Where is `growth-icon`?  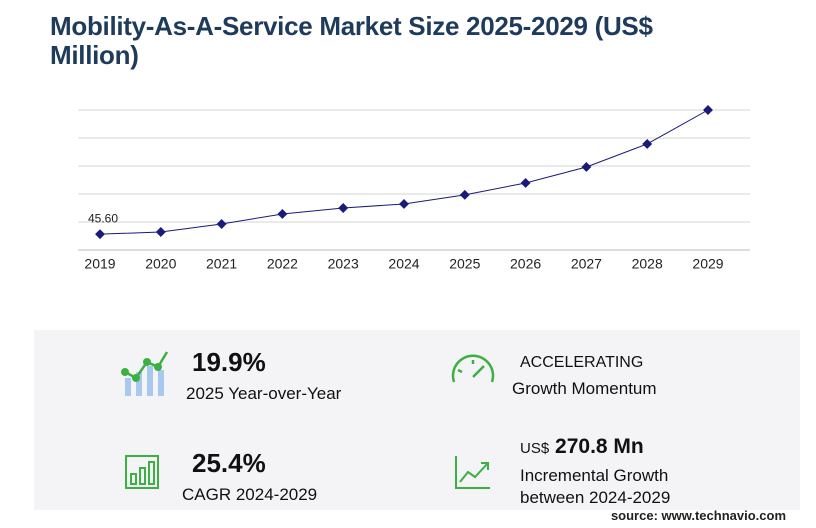
growth-icon is located at coordinates (472, 472).